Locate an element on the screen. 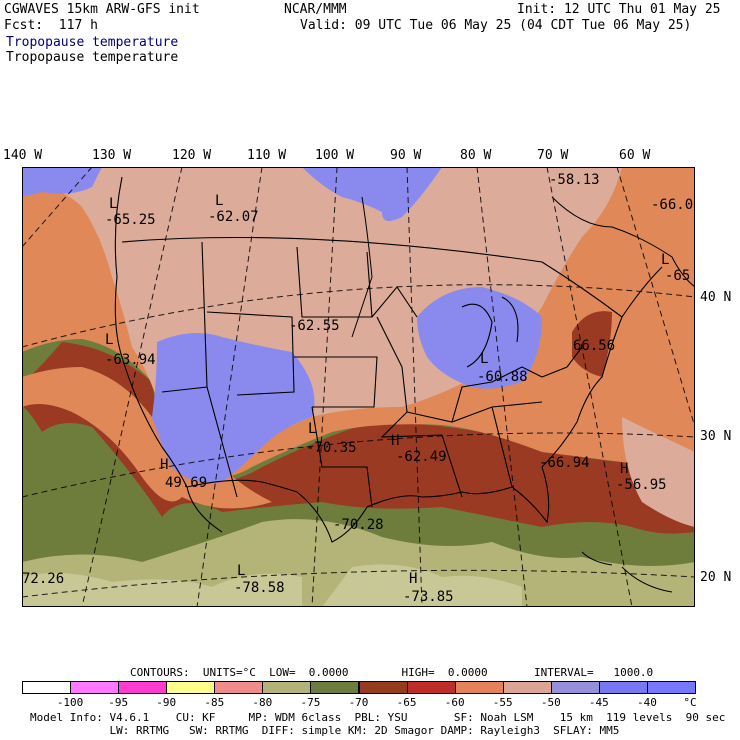  temperature-label: -65.25 is located at coordinates (130, 220).